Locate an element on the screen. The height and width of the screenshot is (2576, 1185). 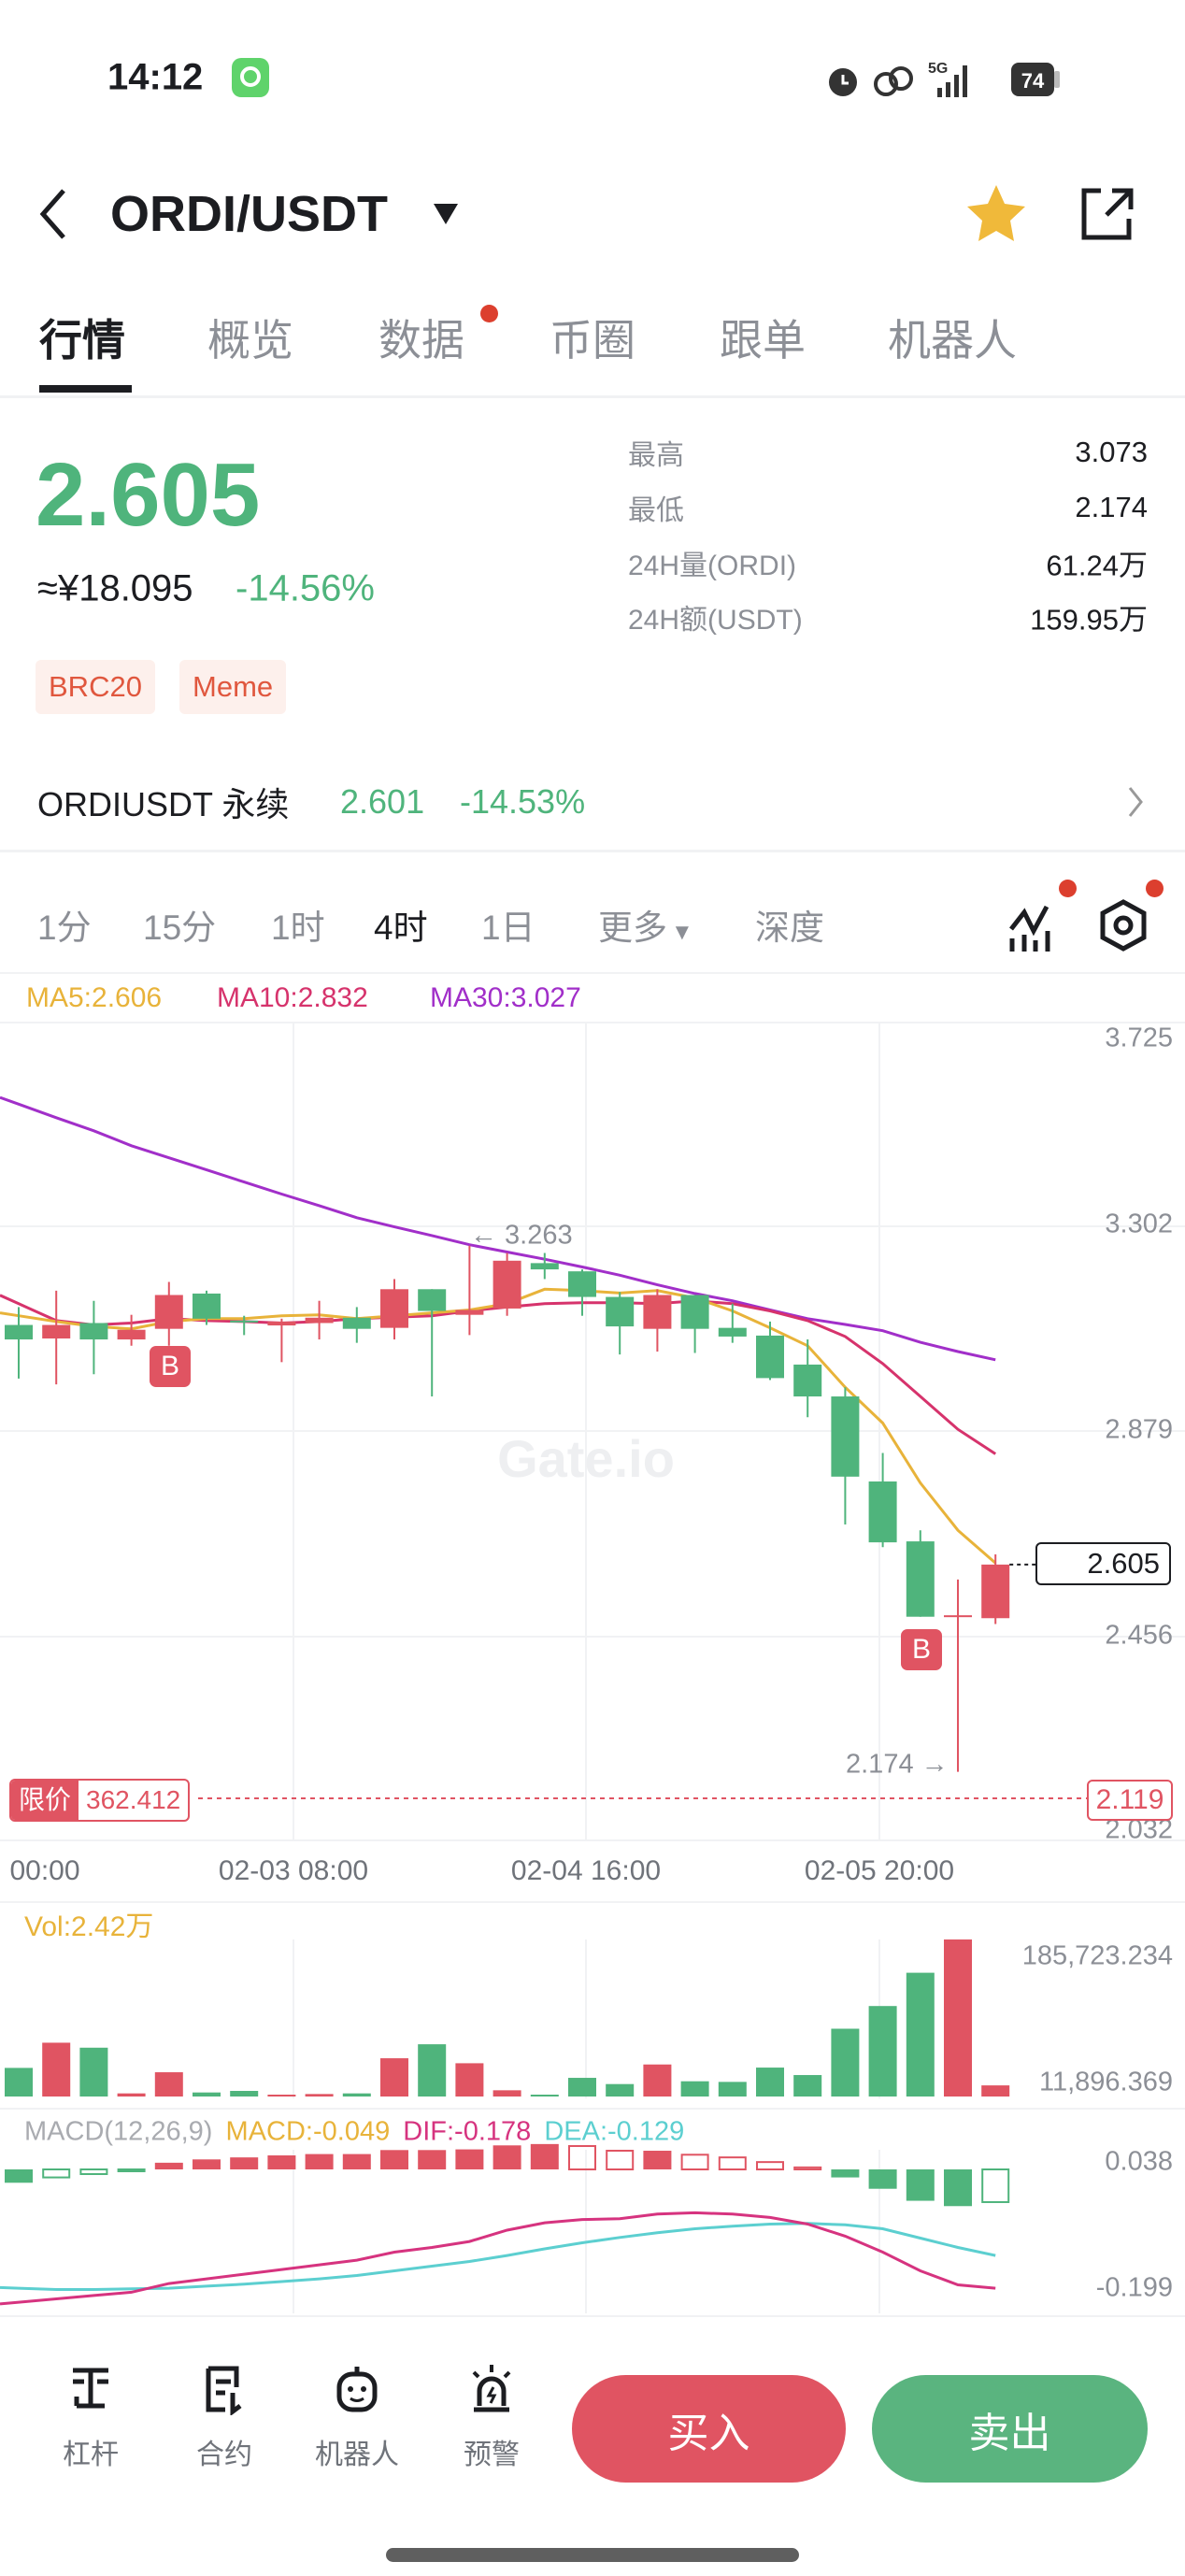
tab-data: 数据 is located at coordinates (421, 340).